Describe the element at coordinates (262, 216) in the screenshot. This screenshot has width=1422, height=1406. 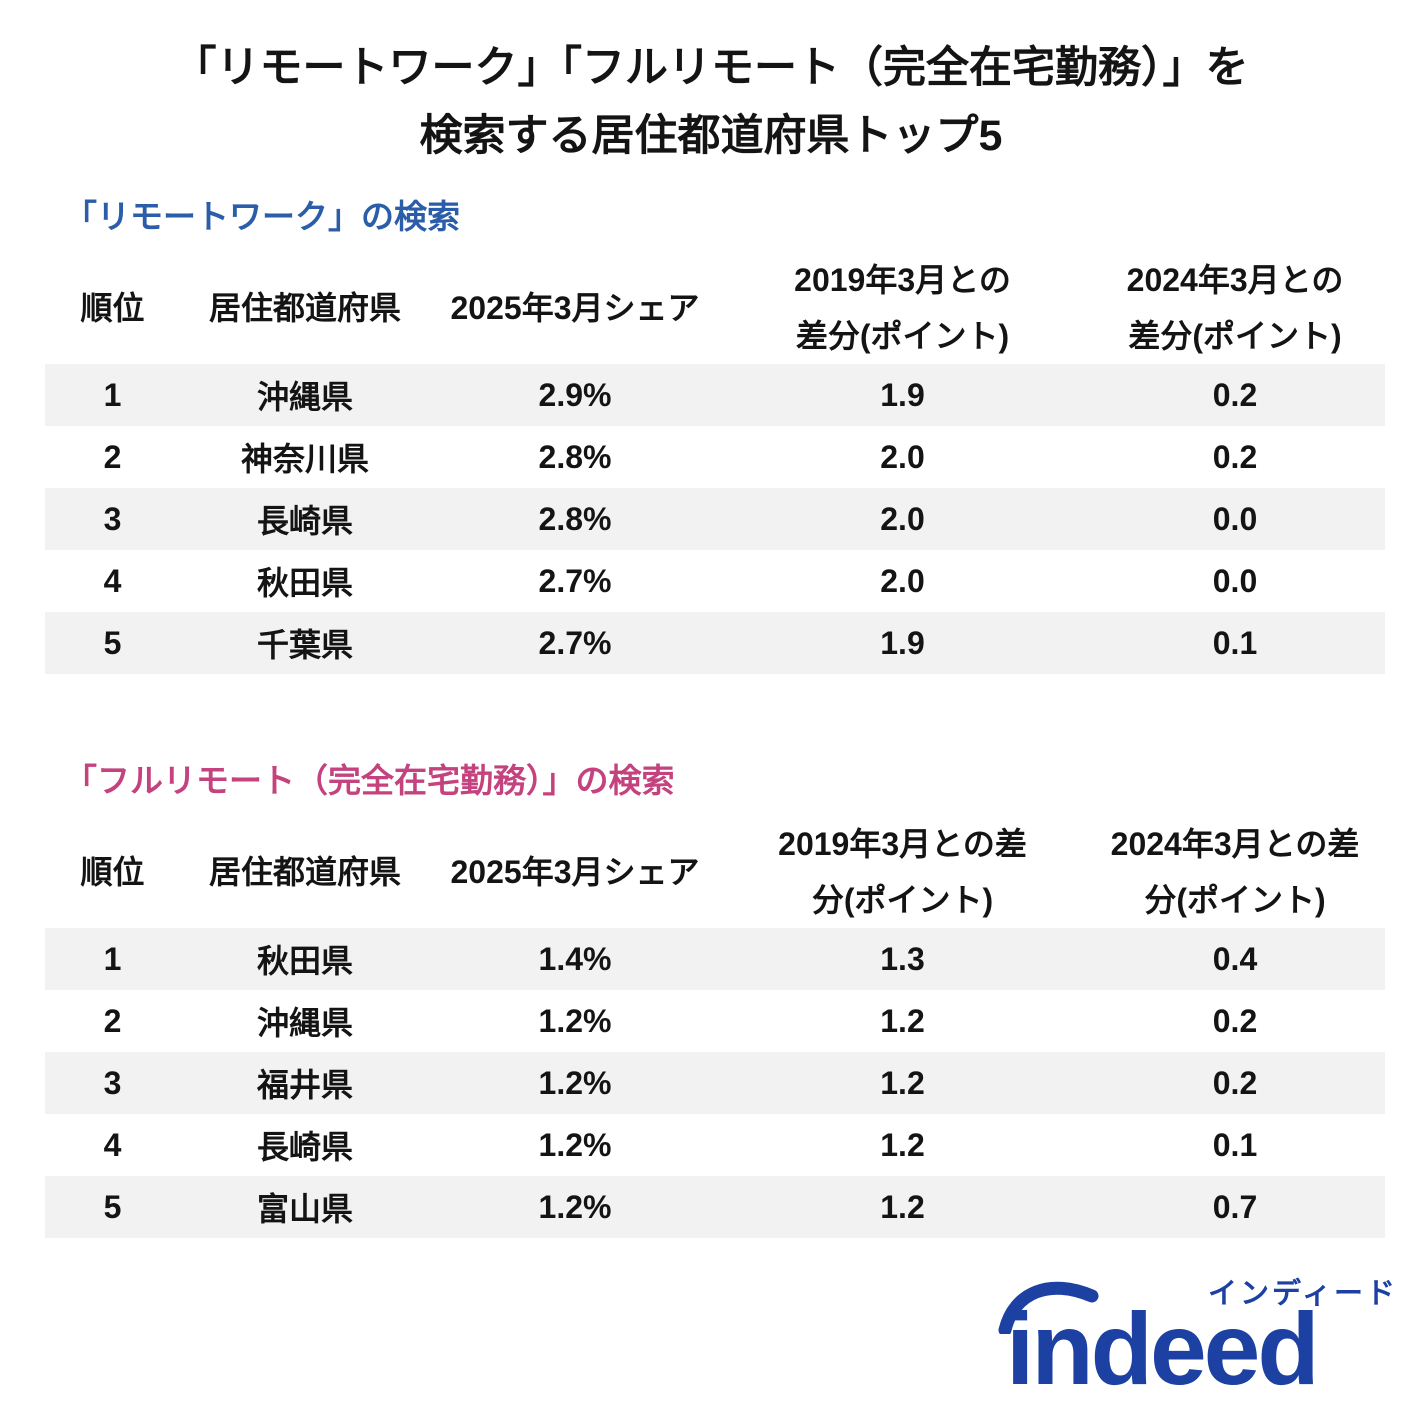
I see `section-label-remote-work: 「リモートワーク」の検索` at that location.